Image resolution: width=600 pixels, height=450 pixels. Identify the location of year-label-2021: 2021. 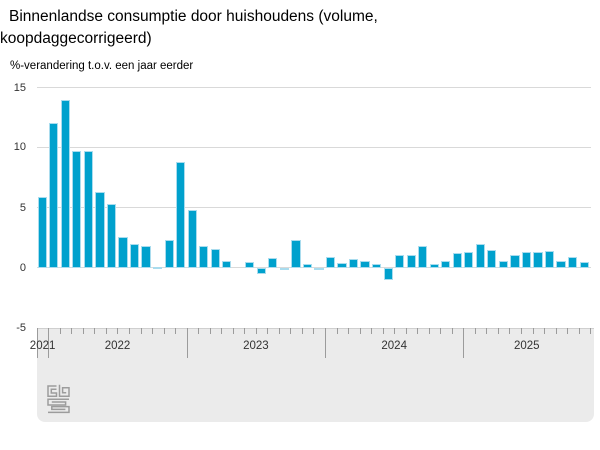
(42, 346).